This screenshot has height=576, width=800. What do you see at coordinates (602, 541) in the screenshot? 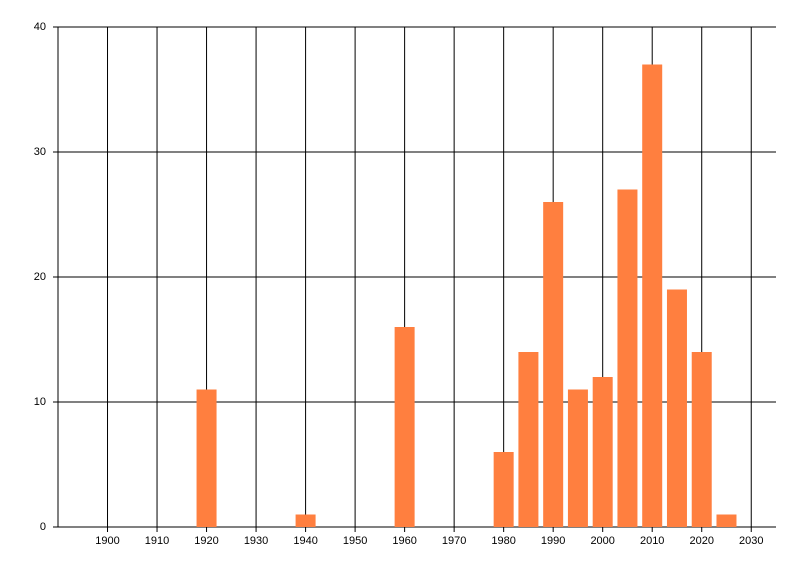
I see `x-tick-label: 2000` at bounding box center [602, 541].